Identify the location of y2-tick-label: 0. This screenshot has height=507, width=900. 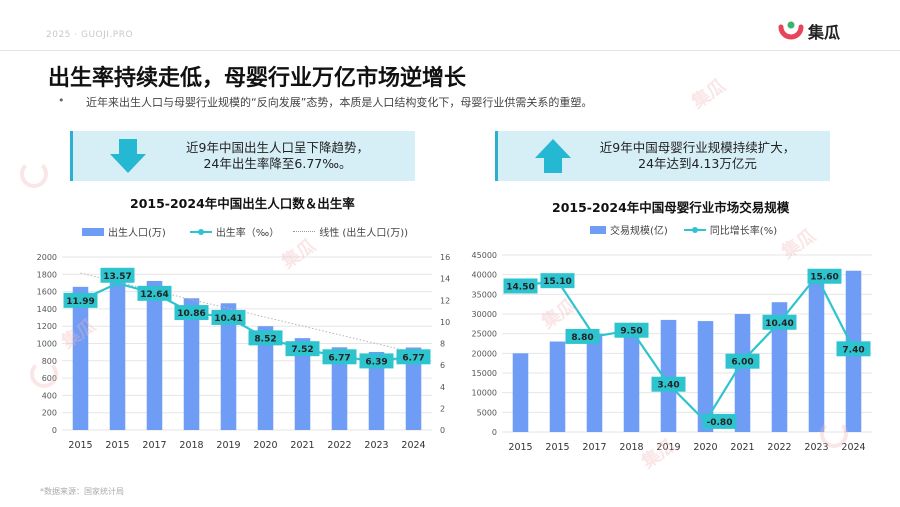
(442, 430).